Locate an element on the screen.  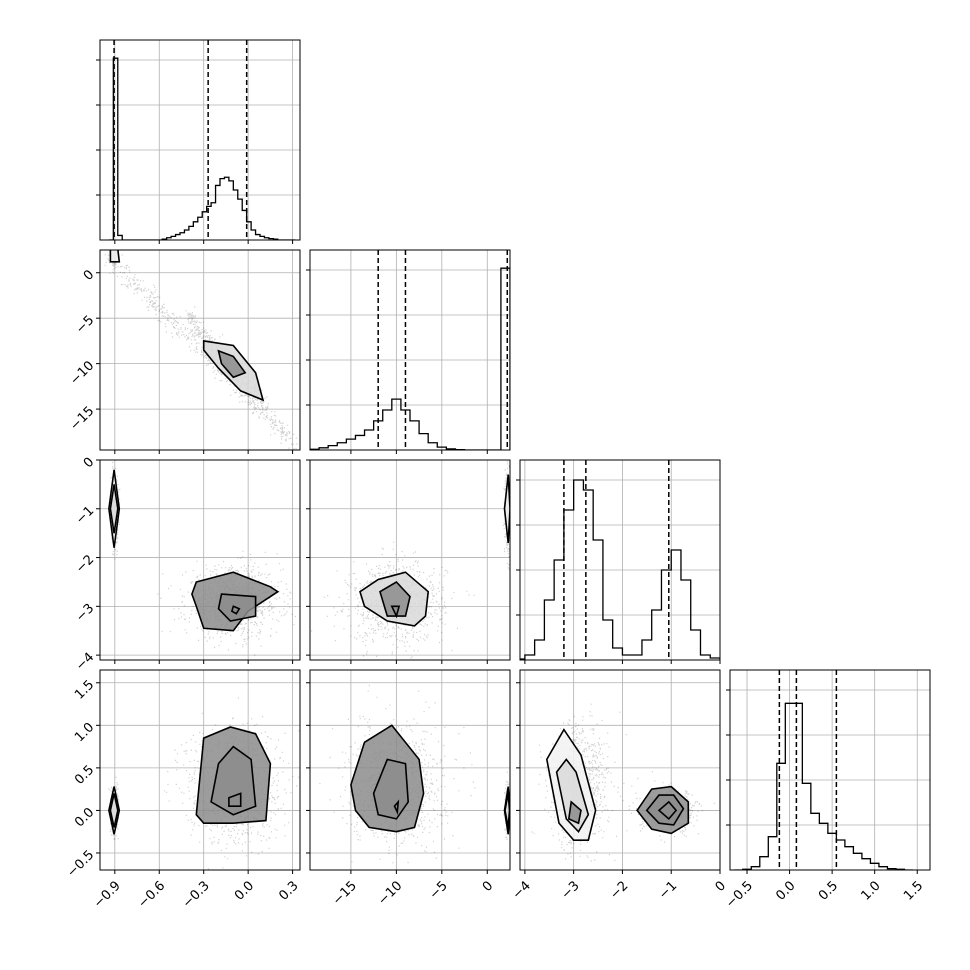
y-tick-label: −15 is located at coordinates (82, 419).